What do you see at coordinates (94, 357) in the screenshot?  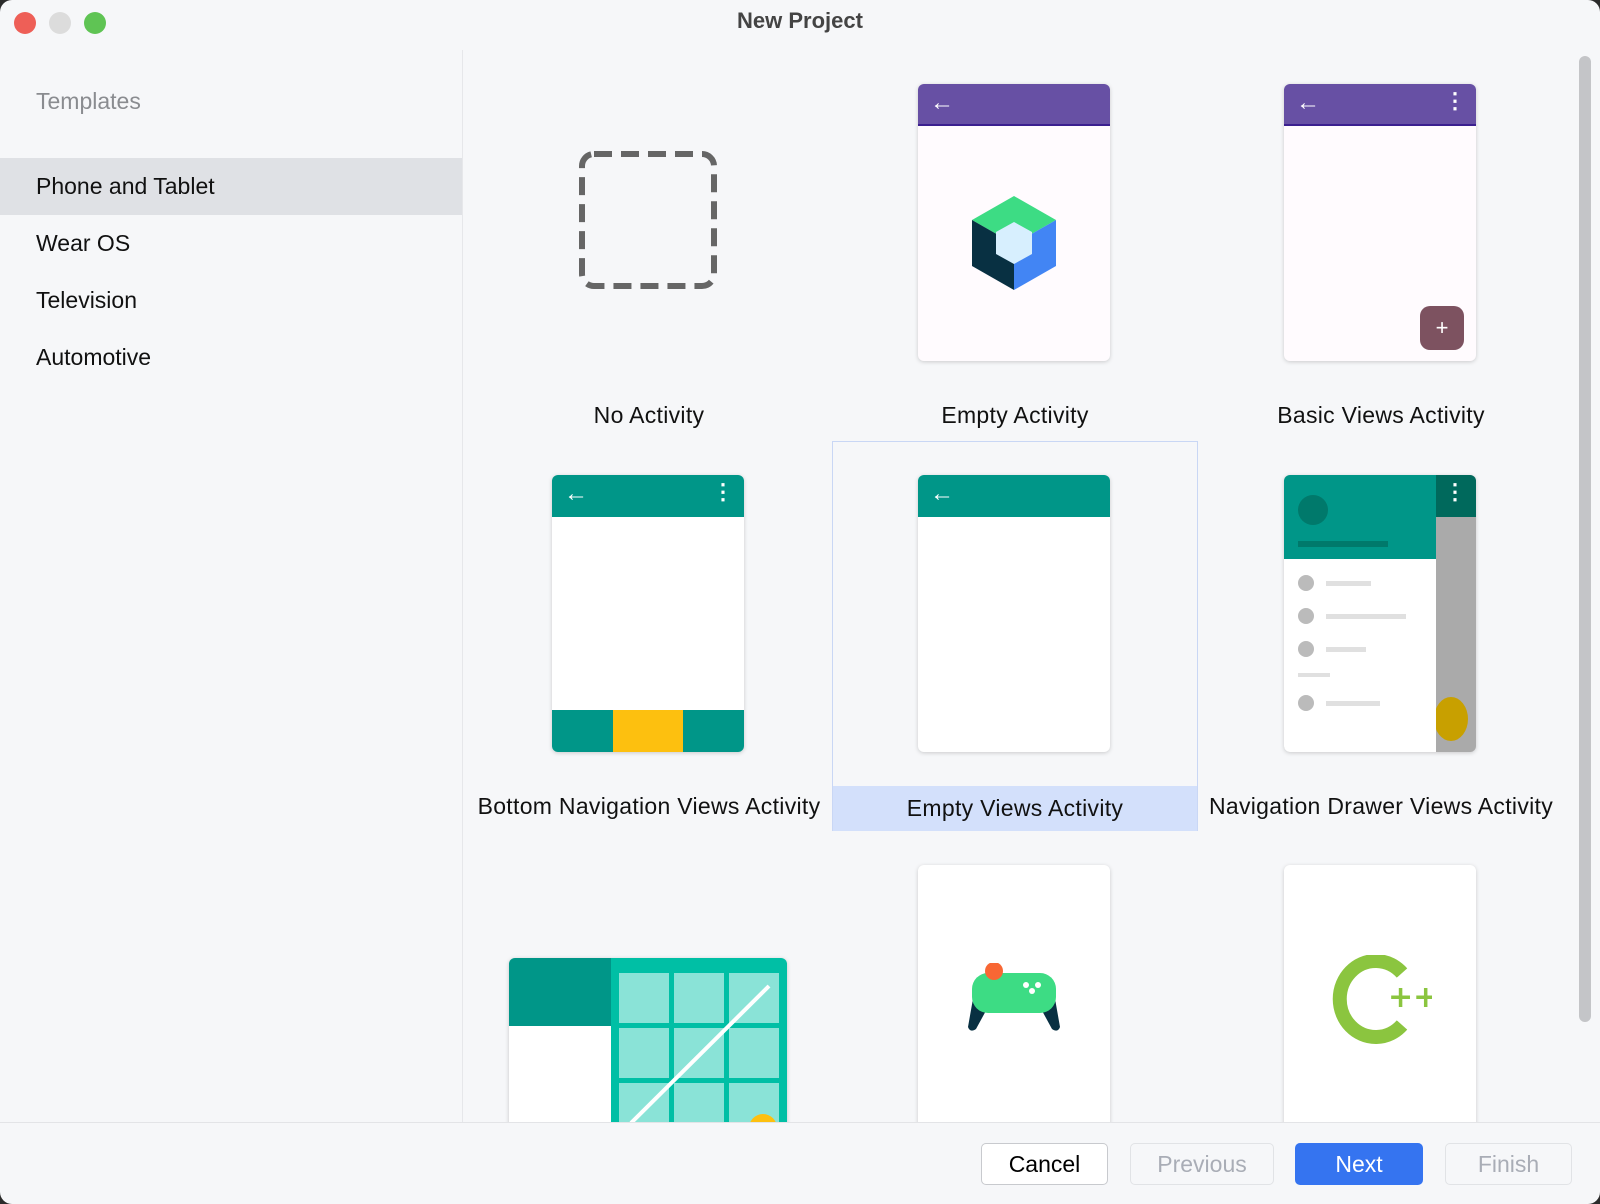 I see `sidebar-item-automotive: Automotive` at bounding box center [94, 357].